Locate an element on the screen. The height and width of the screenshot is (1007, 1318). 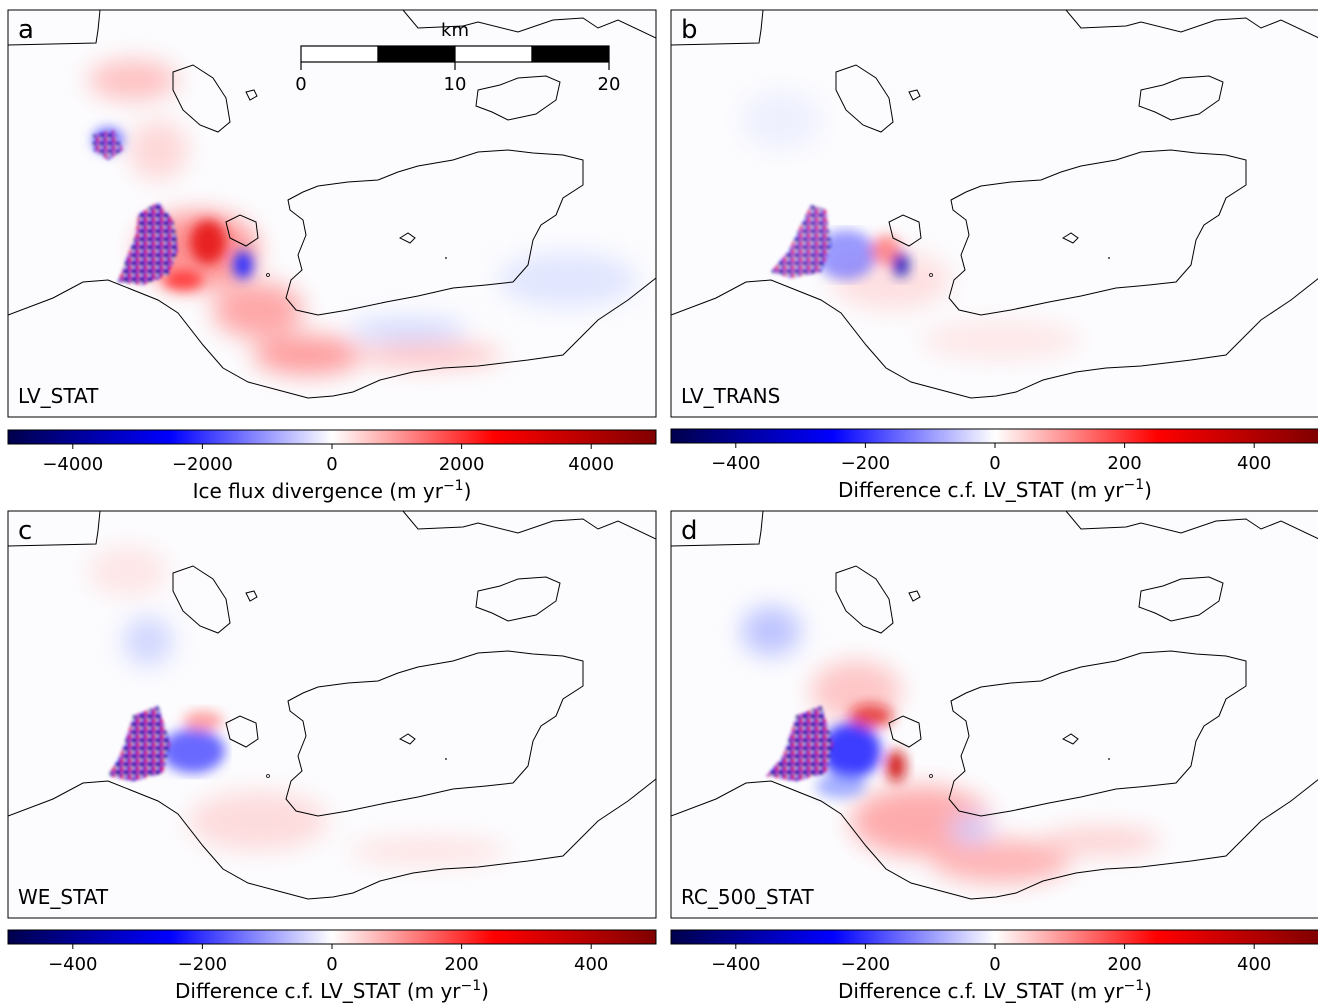
colorbar-tick-label: −2000 is located at coordinates (202, 464).